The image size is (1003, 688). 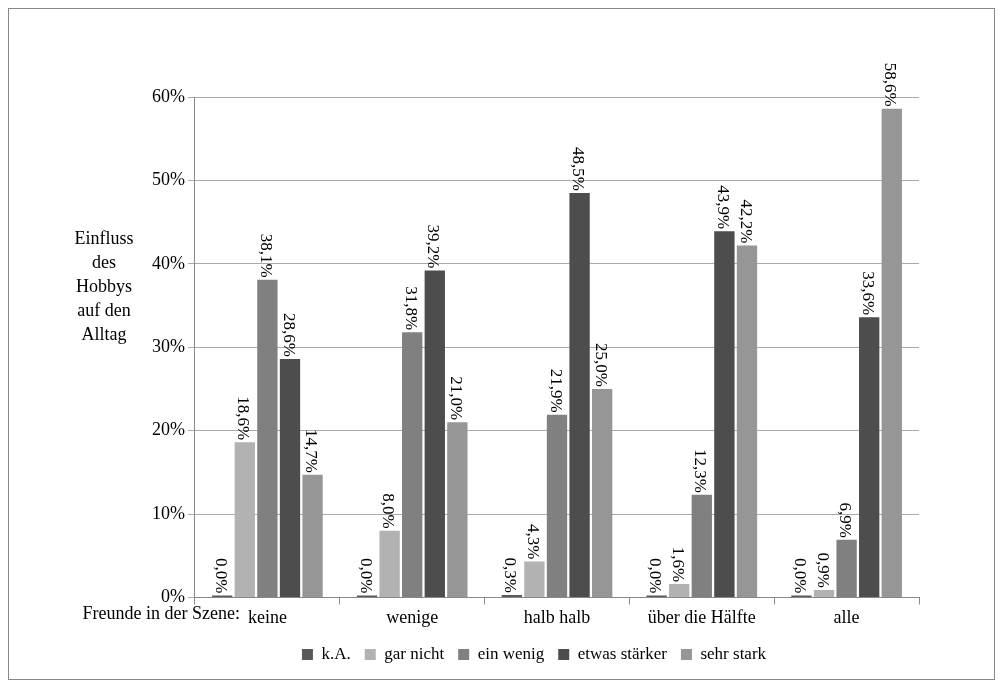 I want to click on data-label: 31,8%, so click(x=411, y=308).